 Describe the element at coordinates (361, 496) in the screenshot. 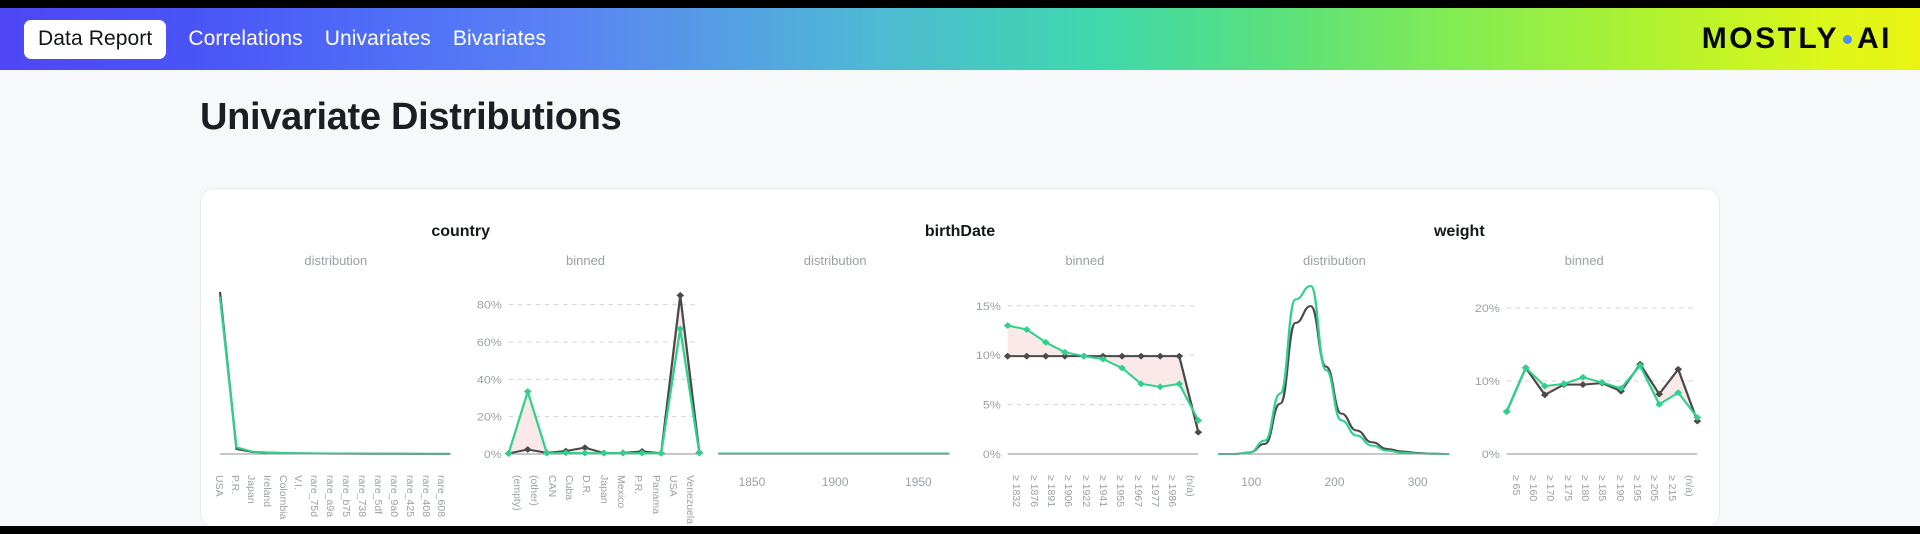

I see `x-tick-label: rare_738` at that location.